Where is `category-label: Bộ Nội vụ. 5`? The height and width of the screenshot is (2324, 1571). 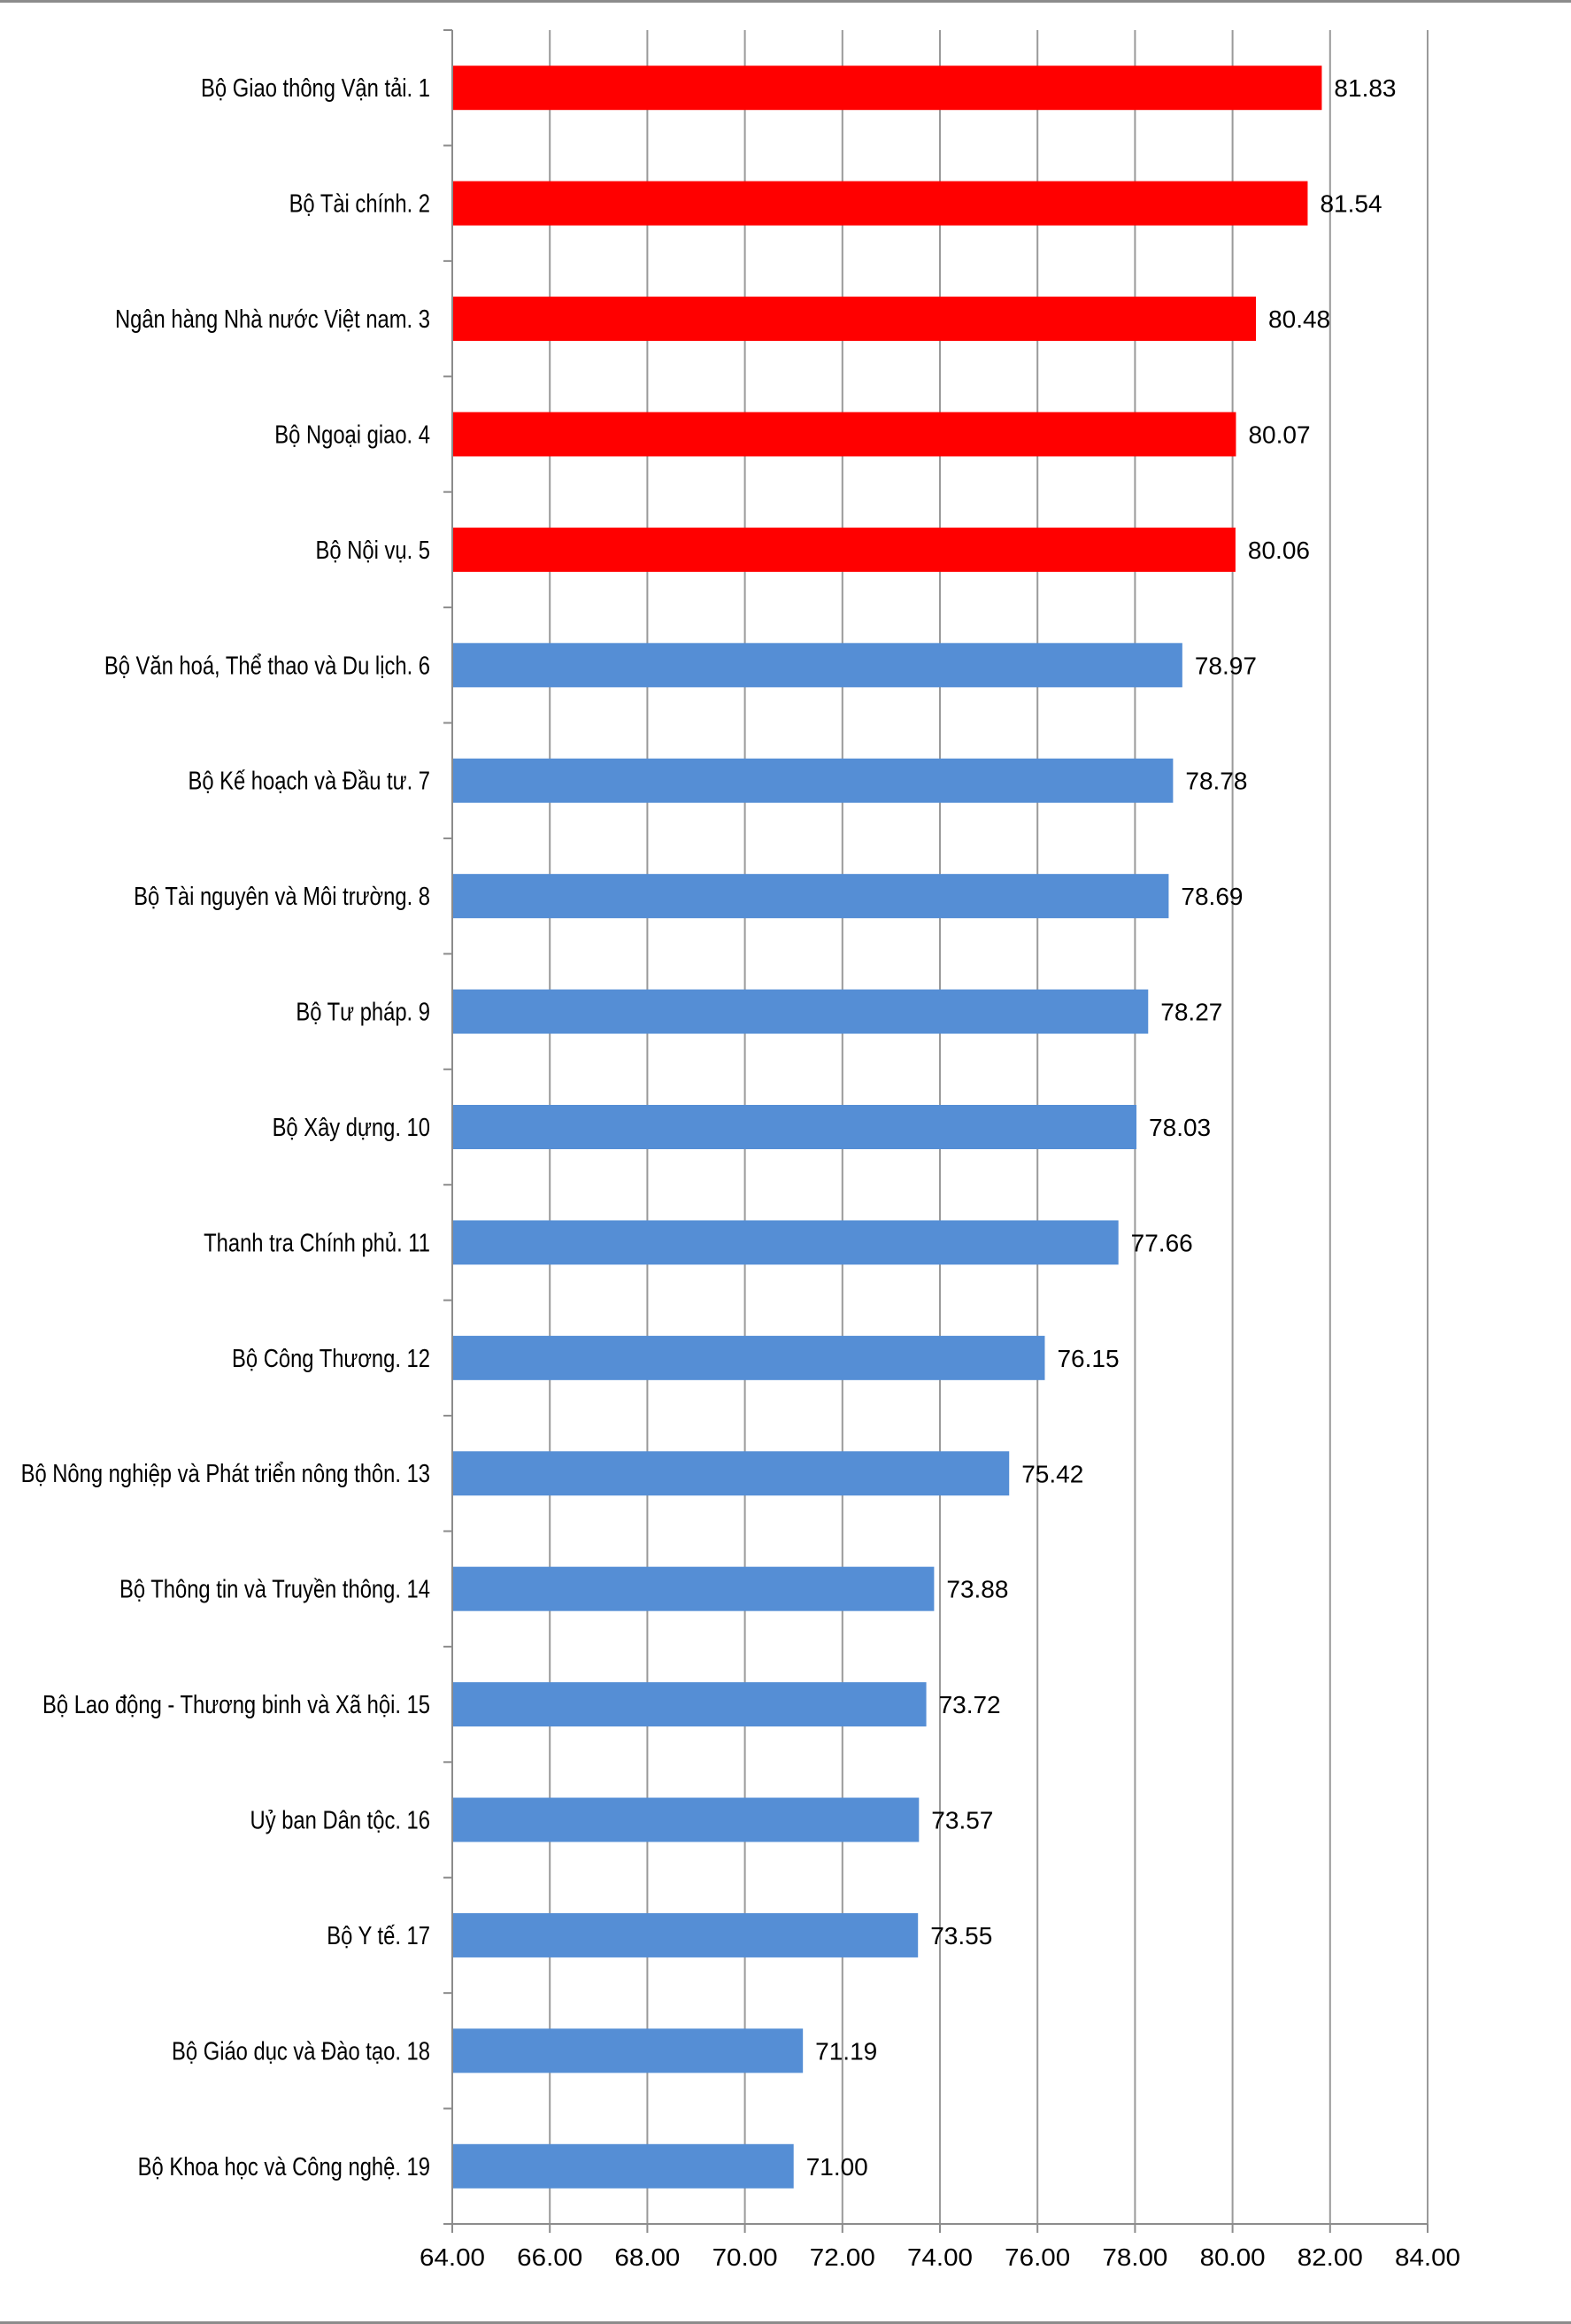
category-label: Bộ Nội vụ. 5 is located at coordinates (373, 550).